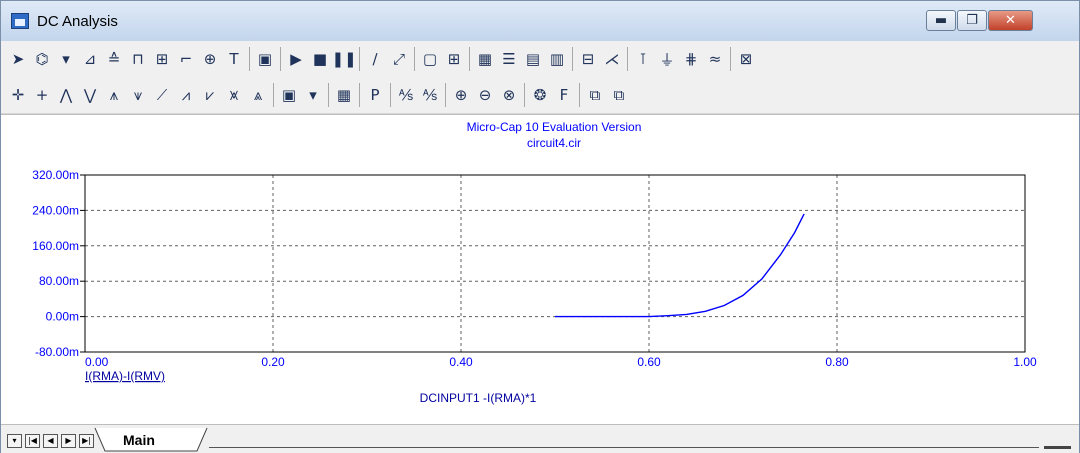  What do you see at coordinates (1025, 362) in the screenshot?
I see `x-tick-label: 1.00` at bounding box center [1025, 362].